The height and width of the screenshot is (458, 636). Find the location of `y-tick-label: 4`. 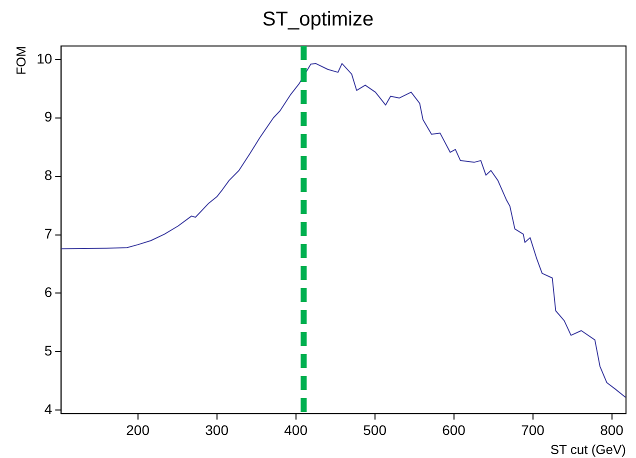

y-tick-label: 4 is located at coordinates (48, 408).